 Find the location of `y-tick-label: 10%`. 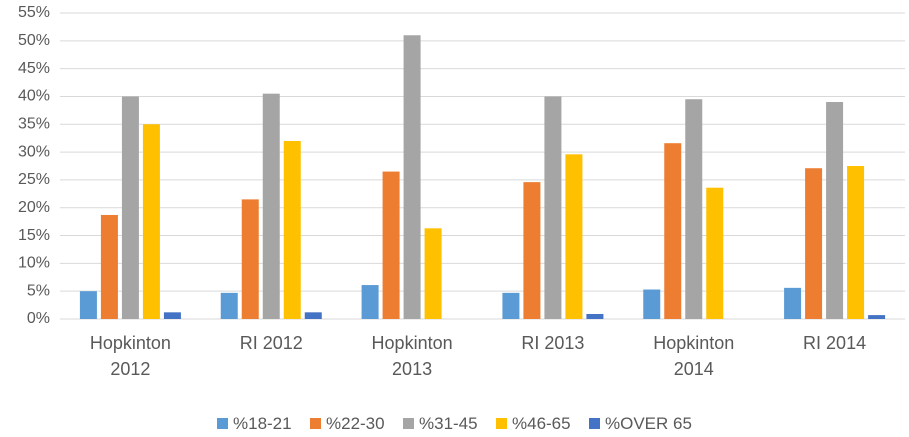

y-tick-label: 10% is located at coordinates (34, 263).